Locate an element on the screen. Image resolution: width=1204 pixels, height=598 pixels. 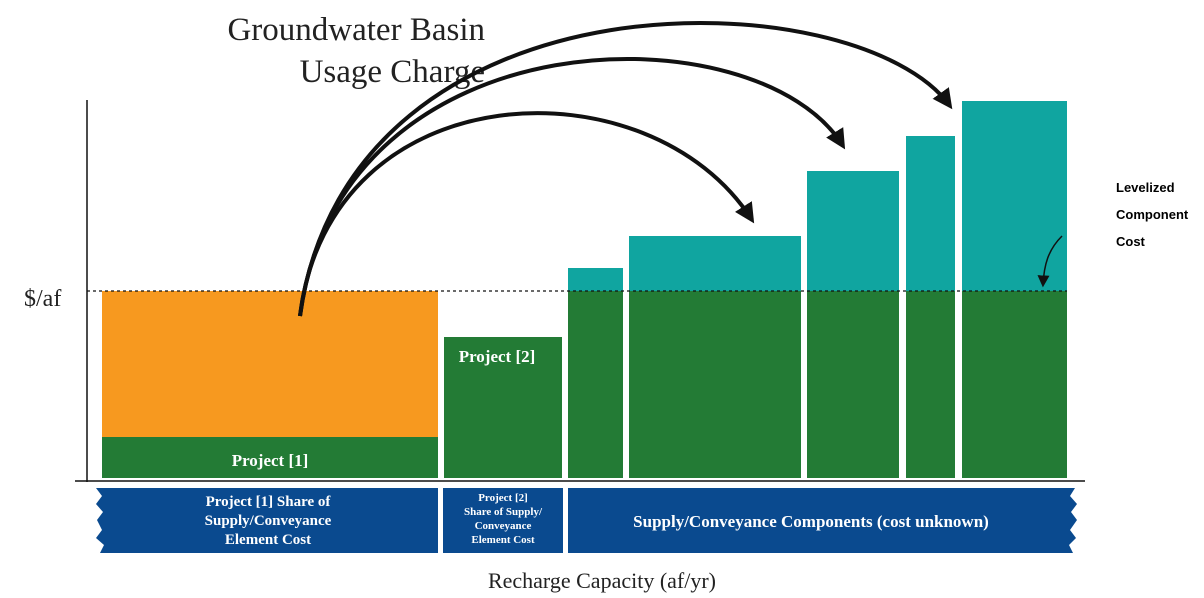
band-label: Supply/Conveyance is located at coordinates (268, 521).